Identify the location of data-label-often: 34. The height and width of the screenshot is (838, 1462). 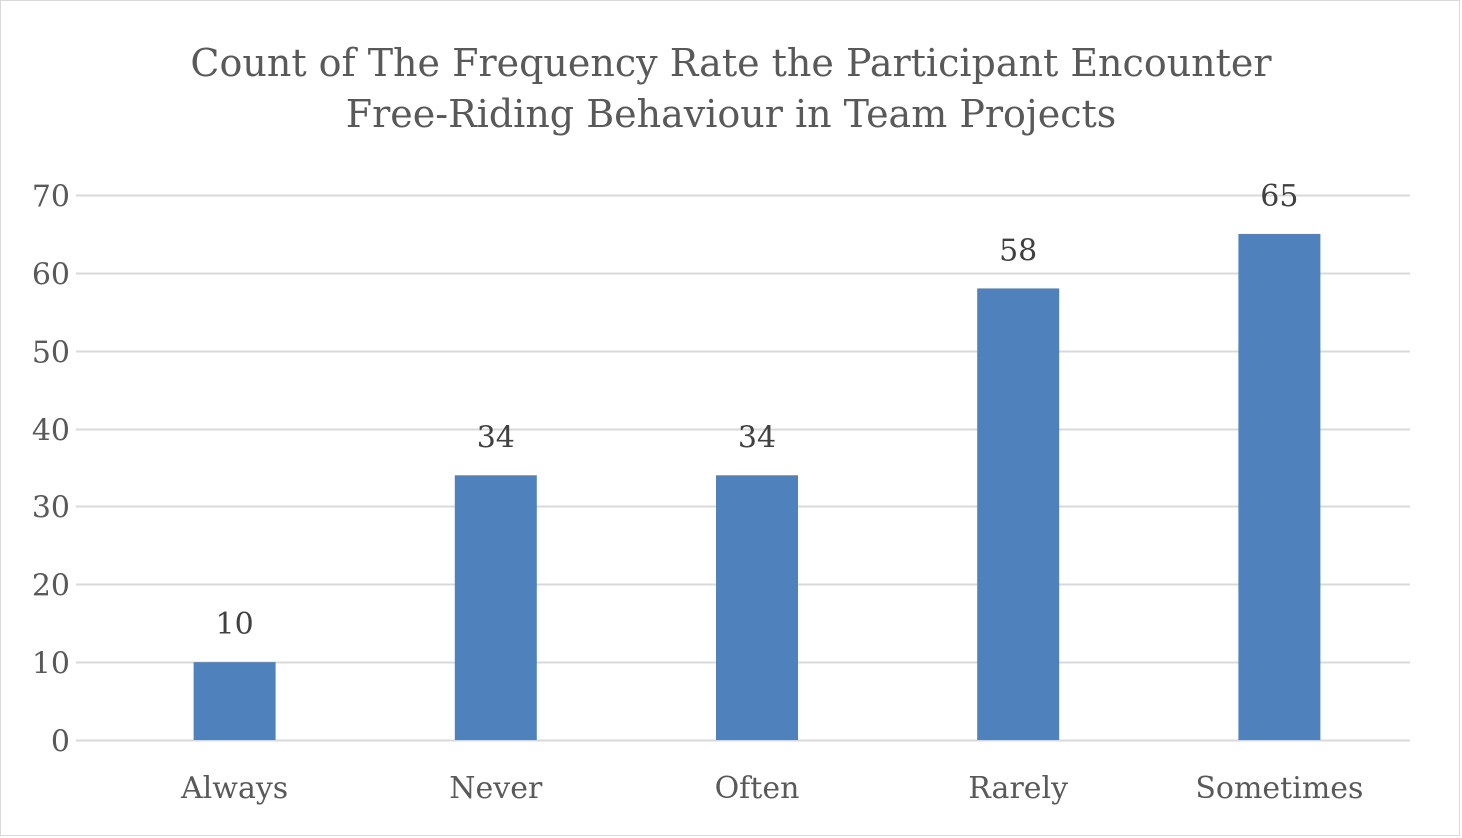
(757, 437).